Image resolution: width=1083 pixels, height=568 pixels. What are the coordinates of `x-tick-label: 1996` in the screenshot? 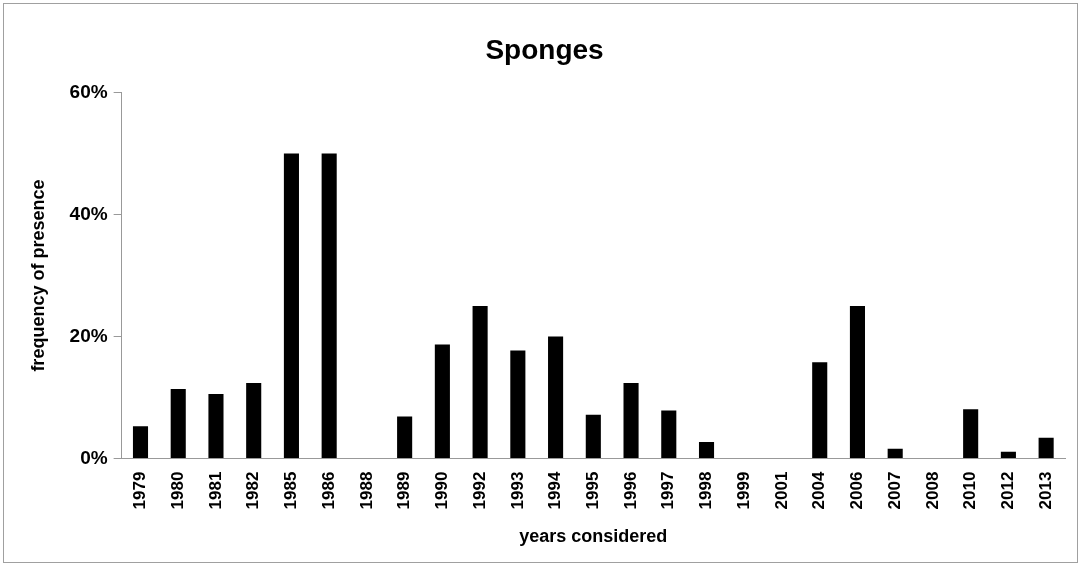 It's located at (630, 490).